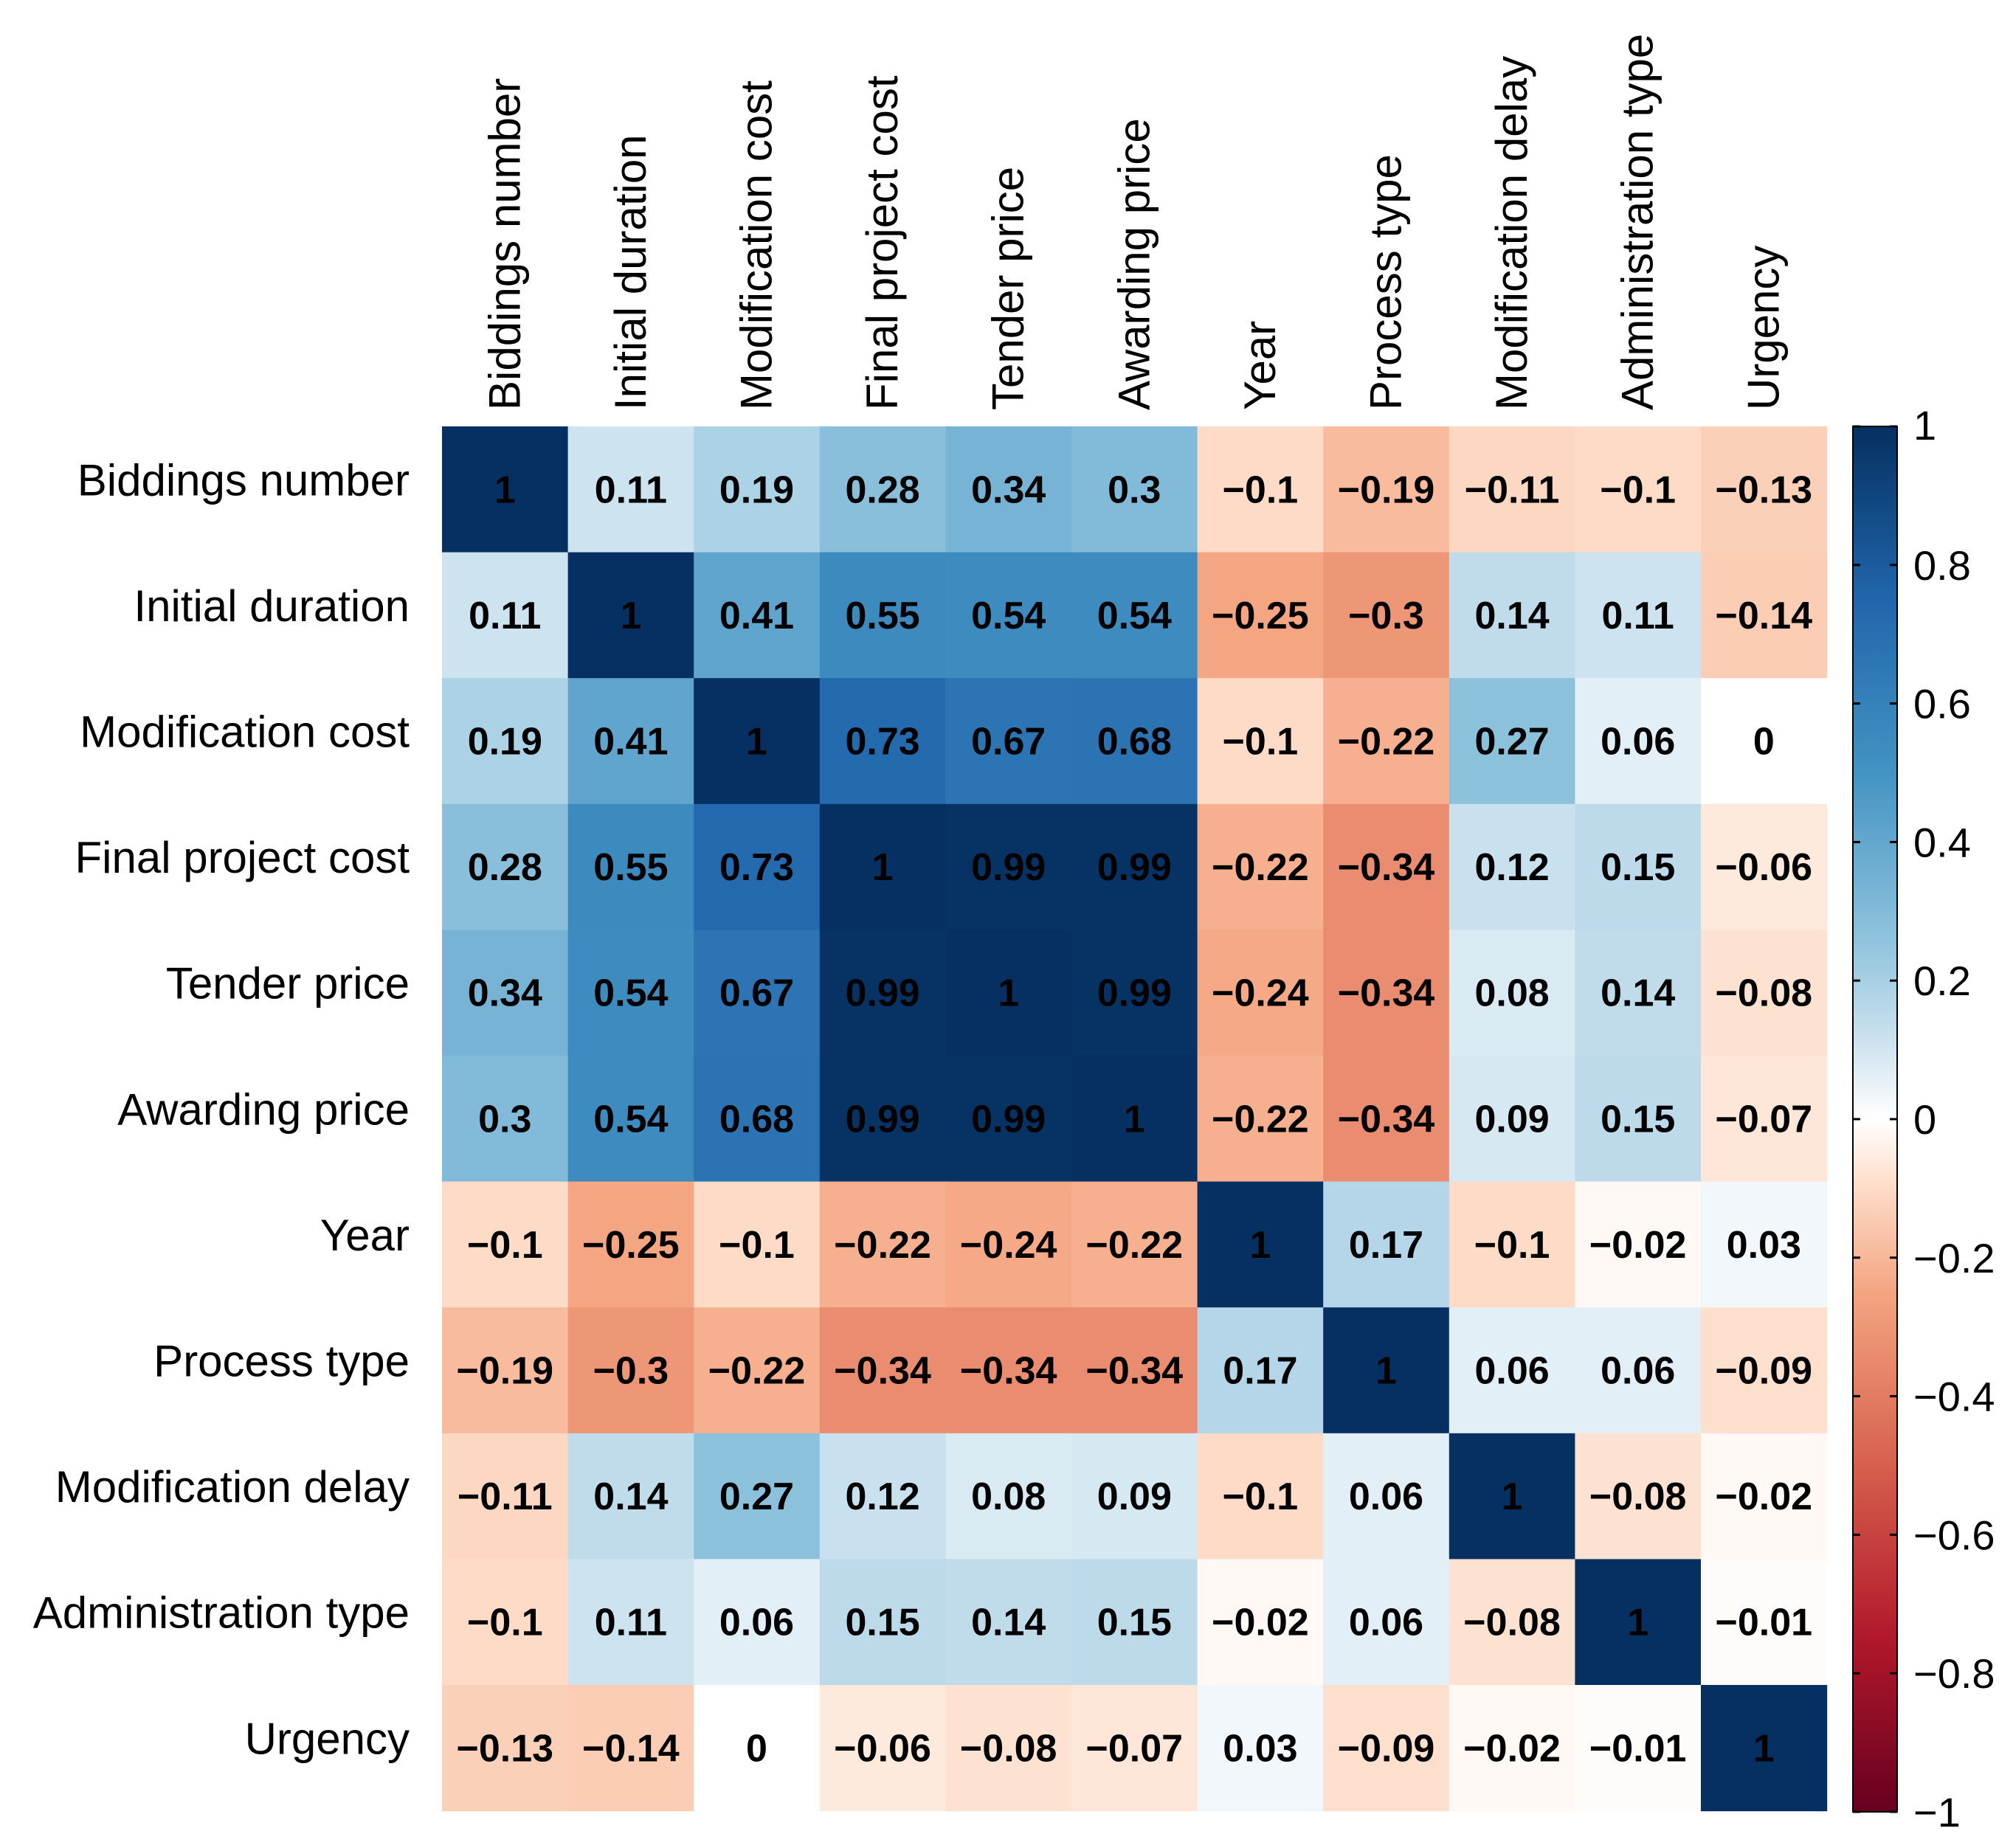 The image size is (2013, 1848). I want to click on heatmap-cell-initial-duration-modification-cost, so click(757, 615).